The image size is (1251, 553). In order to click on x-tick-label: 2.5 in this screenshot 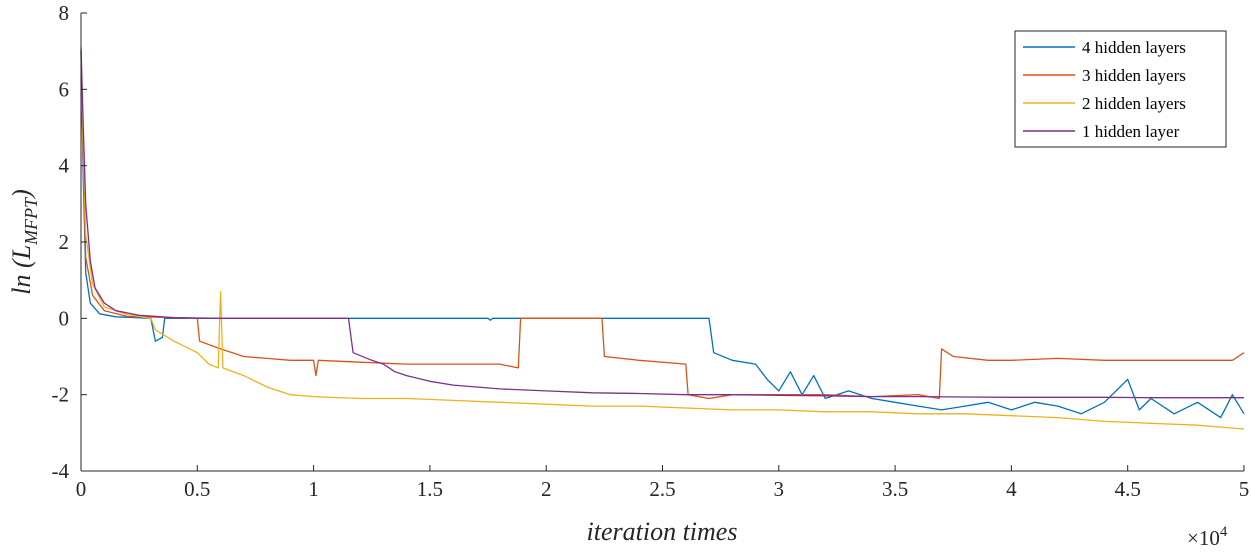, I will do `click(662, 489)`.